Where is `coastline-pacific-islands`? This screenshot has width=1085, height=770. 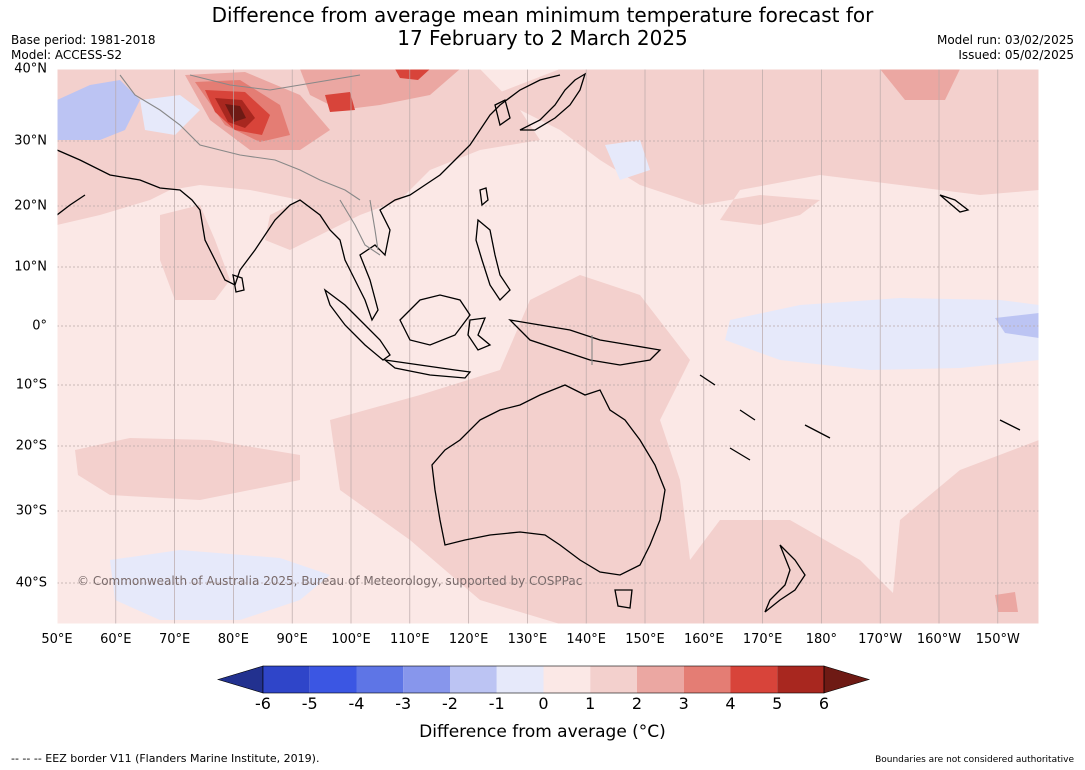
coastline-pacific-islands is located at coordinates (860, 417).